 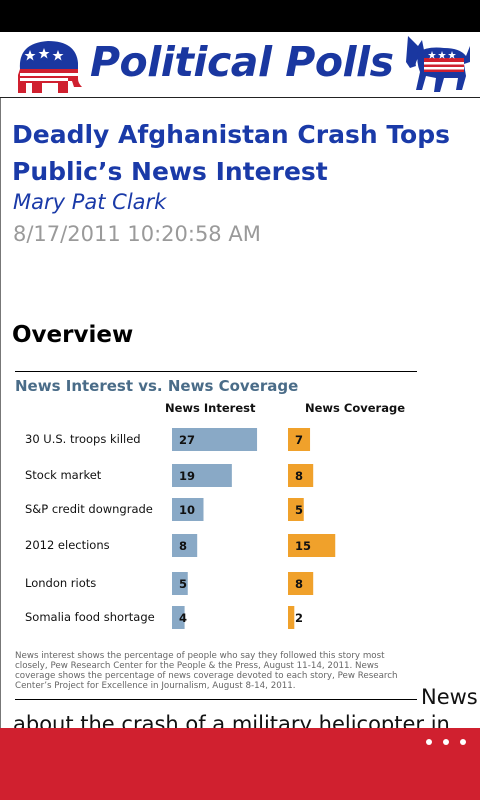 I want to click on republican-elephant-icon, so click(x=50, y=67).